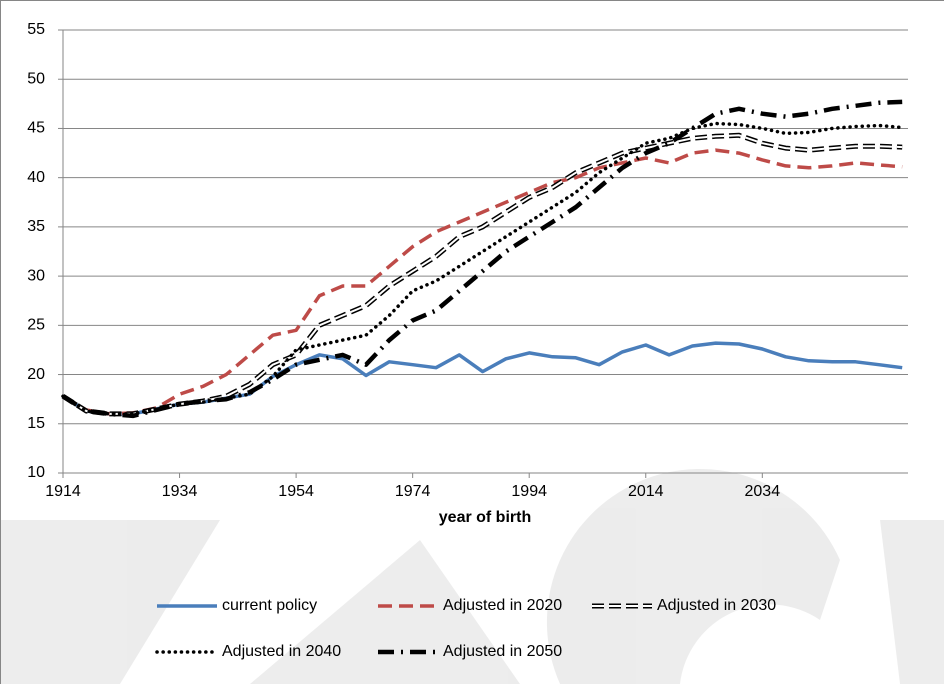 This screenshot has height=684, width=944. Describe the element at coordinates (502, 651) in the screenshot. I see `legend-label: Adjusted in 2050` at that location.